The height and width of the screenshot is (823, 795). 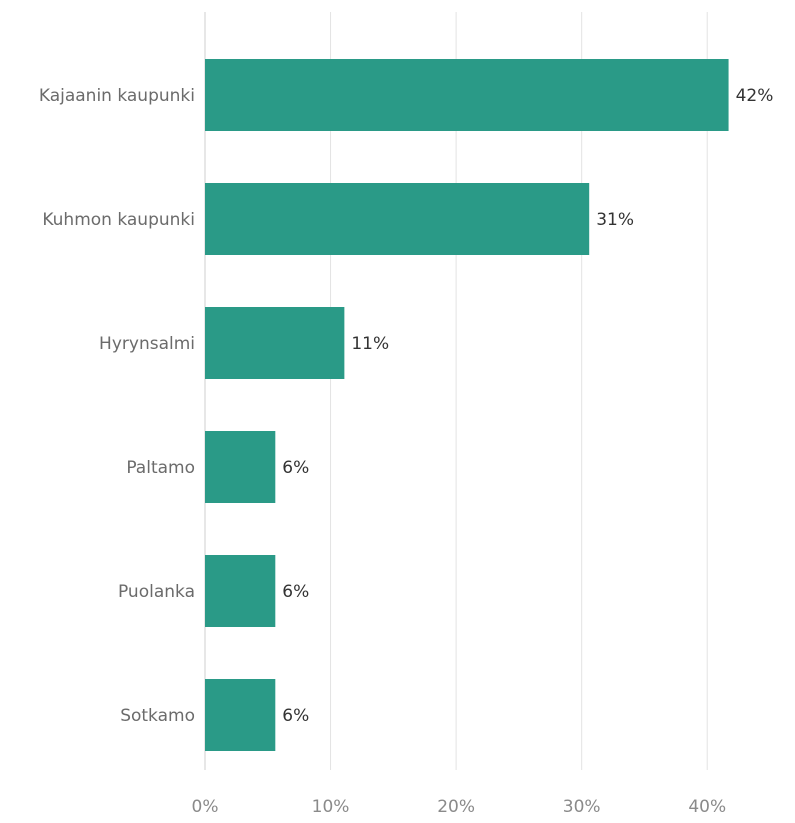 I want to click on x-axis-tick-labels: 0% 10% 20% 30% 40%, so click(x=459, y=807).